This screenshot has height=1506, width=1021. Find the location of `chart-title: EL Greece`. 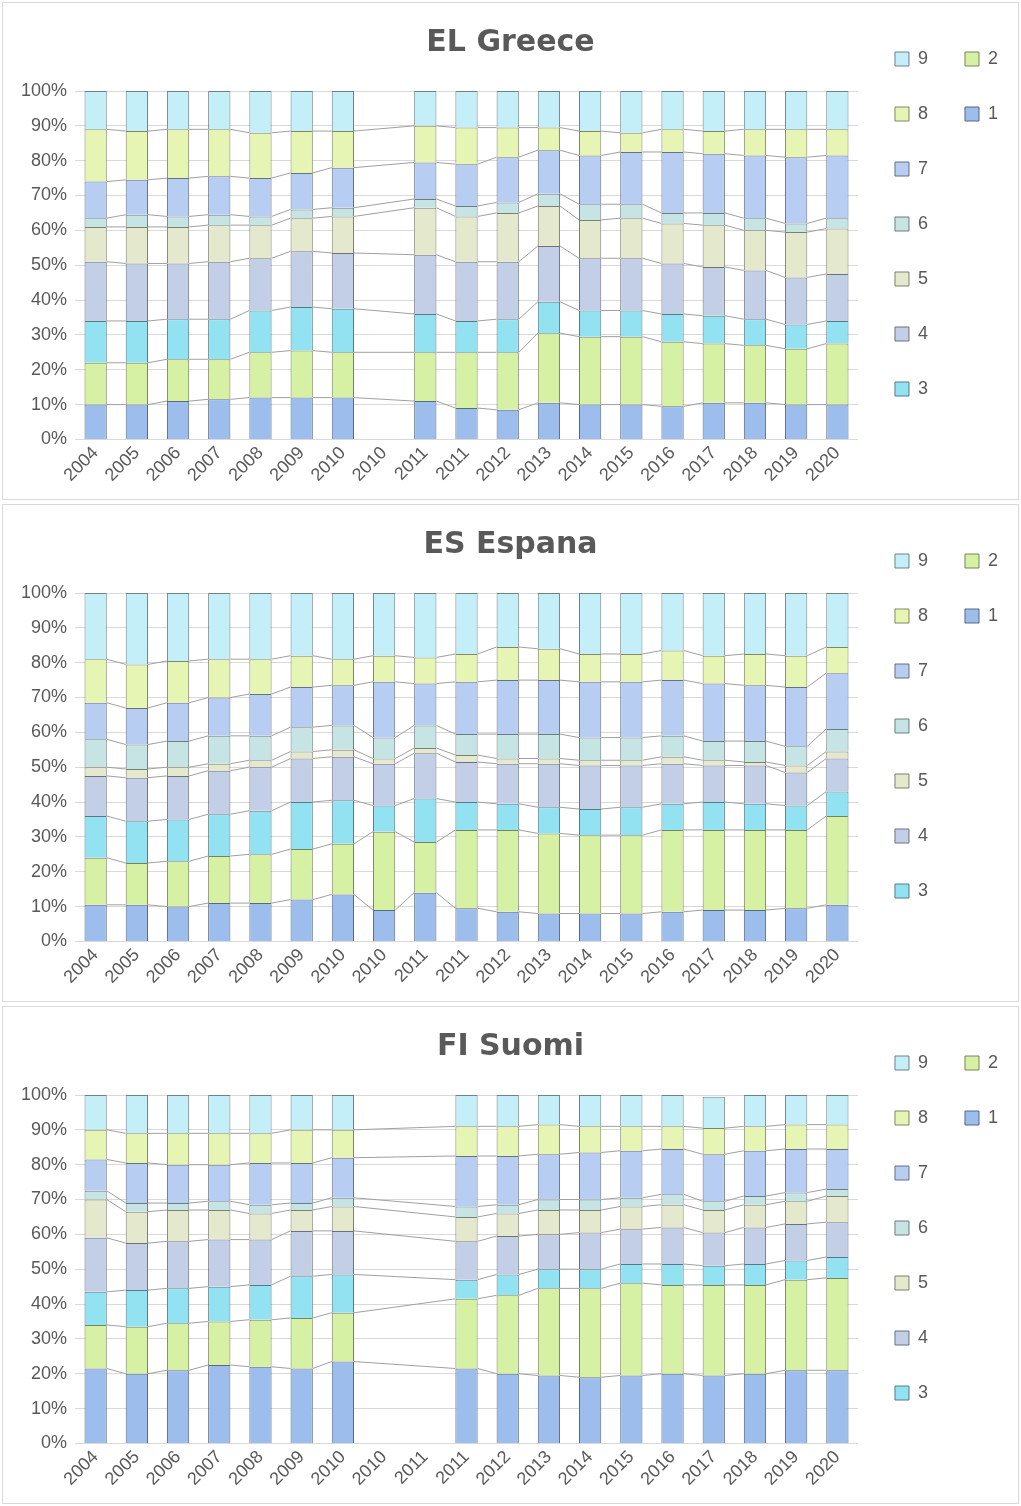

chart-title: EL Greece is located at coordinates (510, 40).